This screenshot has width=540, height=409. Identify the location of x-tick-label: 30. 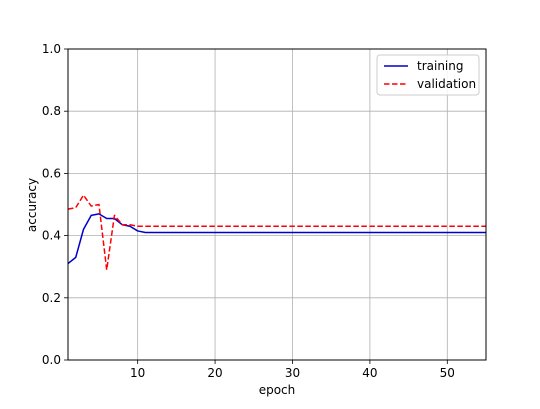
(292, 373).